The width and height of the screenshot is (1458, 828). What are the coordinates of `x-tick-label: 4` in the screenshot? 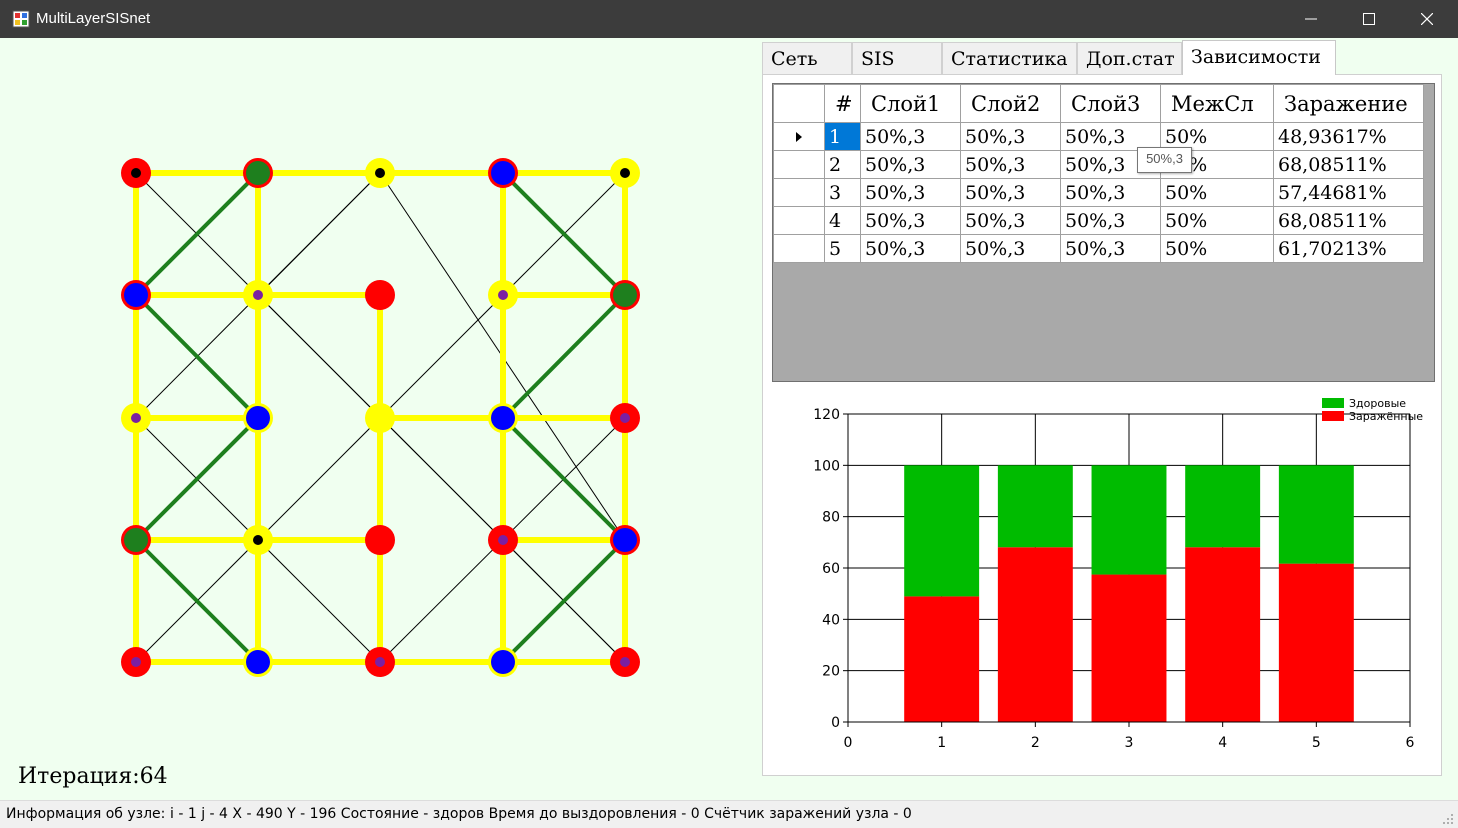 It's located at (1222, 743).